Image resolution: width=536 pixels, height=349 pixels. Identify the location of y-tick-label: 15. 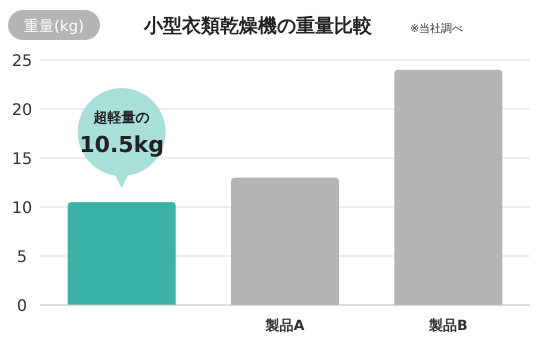
(22, 158).